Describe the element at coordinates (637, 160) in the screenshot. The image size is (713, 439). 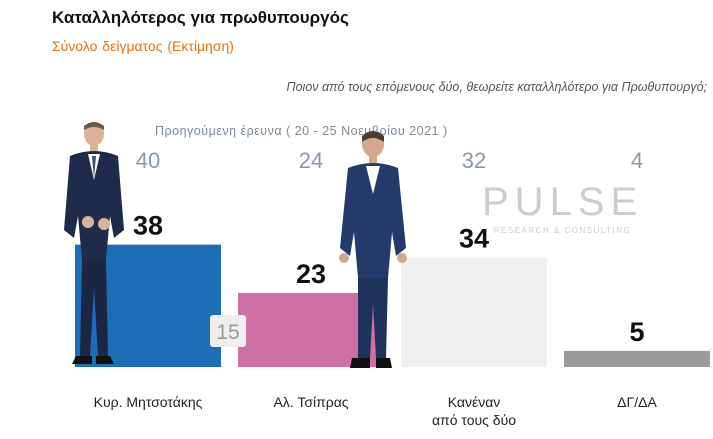
I see `previous-value-4: 4` at that location.